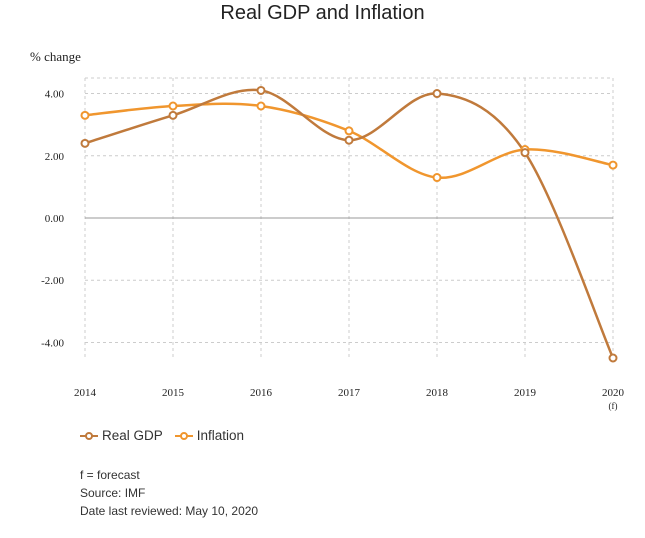  Describe the element at coordinates (525, 393) in the screenshot. I see `x-tick-label: 2019` at that location.